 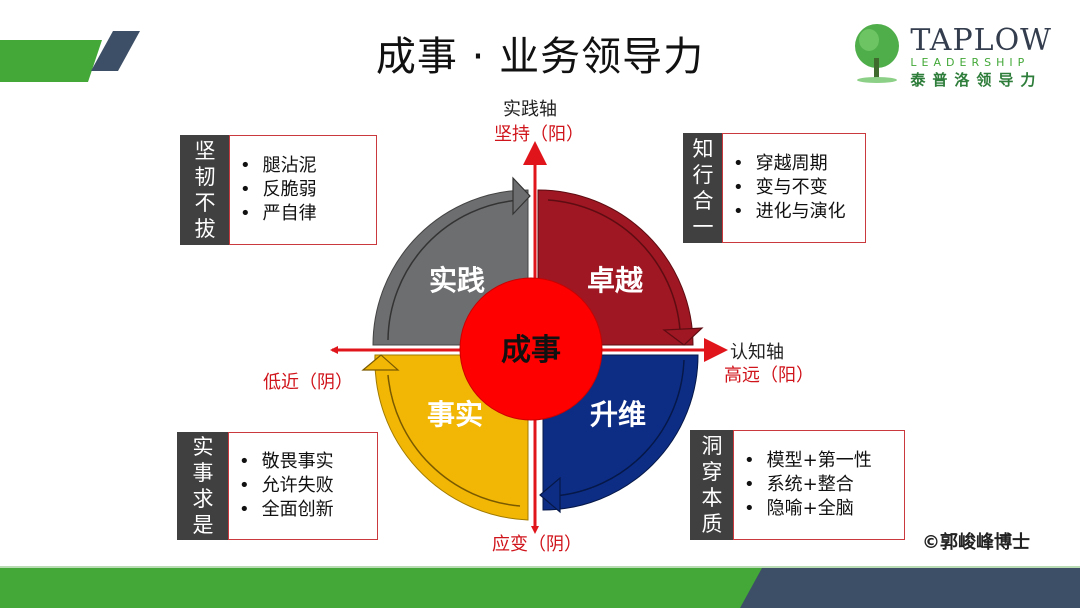 I want to click on quadrant-box-bottom-right: 模型+第一性 系统+整合 隐喻+全脑, so click(x=819, y=485).